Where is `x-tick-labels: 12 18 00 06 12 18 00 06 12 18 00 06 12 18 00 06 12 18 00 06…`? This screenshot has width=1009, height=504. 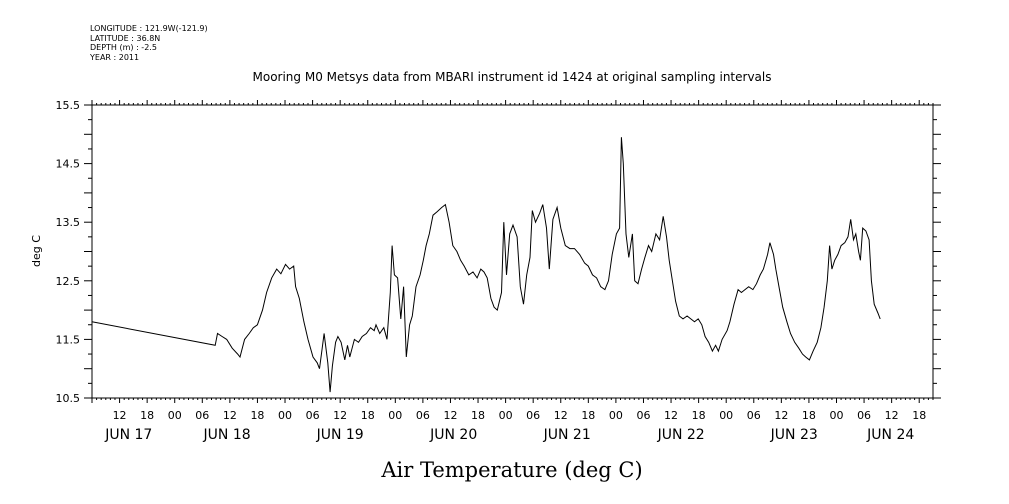
x-tick-labels: 12 18 00 06 12 18 00 06 12 18 00 06 12 18 00 06 12 18 00 06… is located at coordinates (520, 415).